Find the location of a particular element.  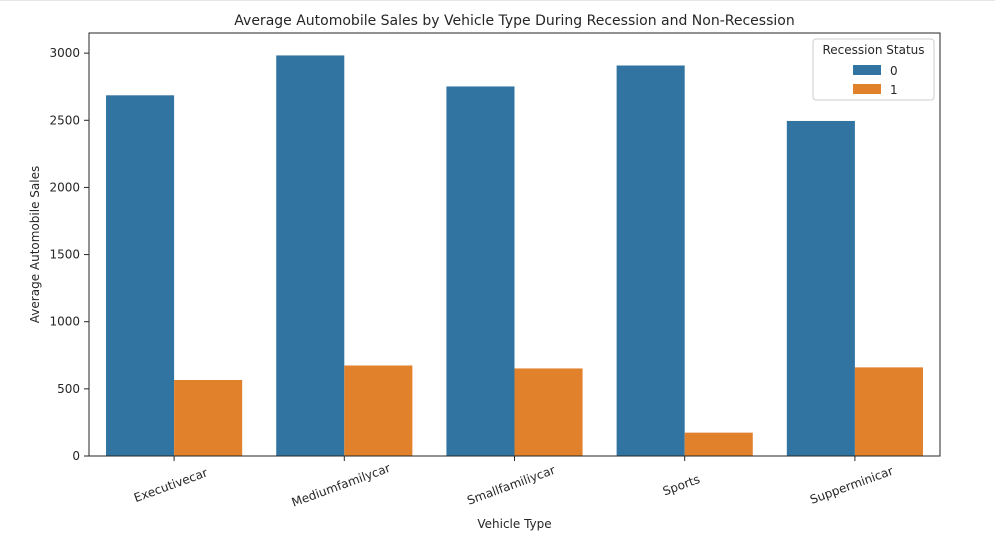

x-tick-label-supperminicar: Supperminicar is located at coordinates (851, 485).